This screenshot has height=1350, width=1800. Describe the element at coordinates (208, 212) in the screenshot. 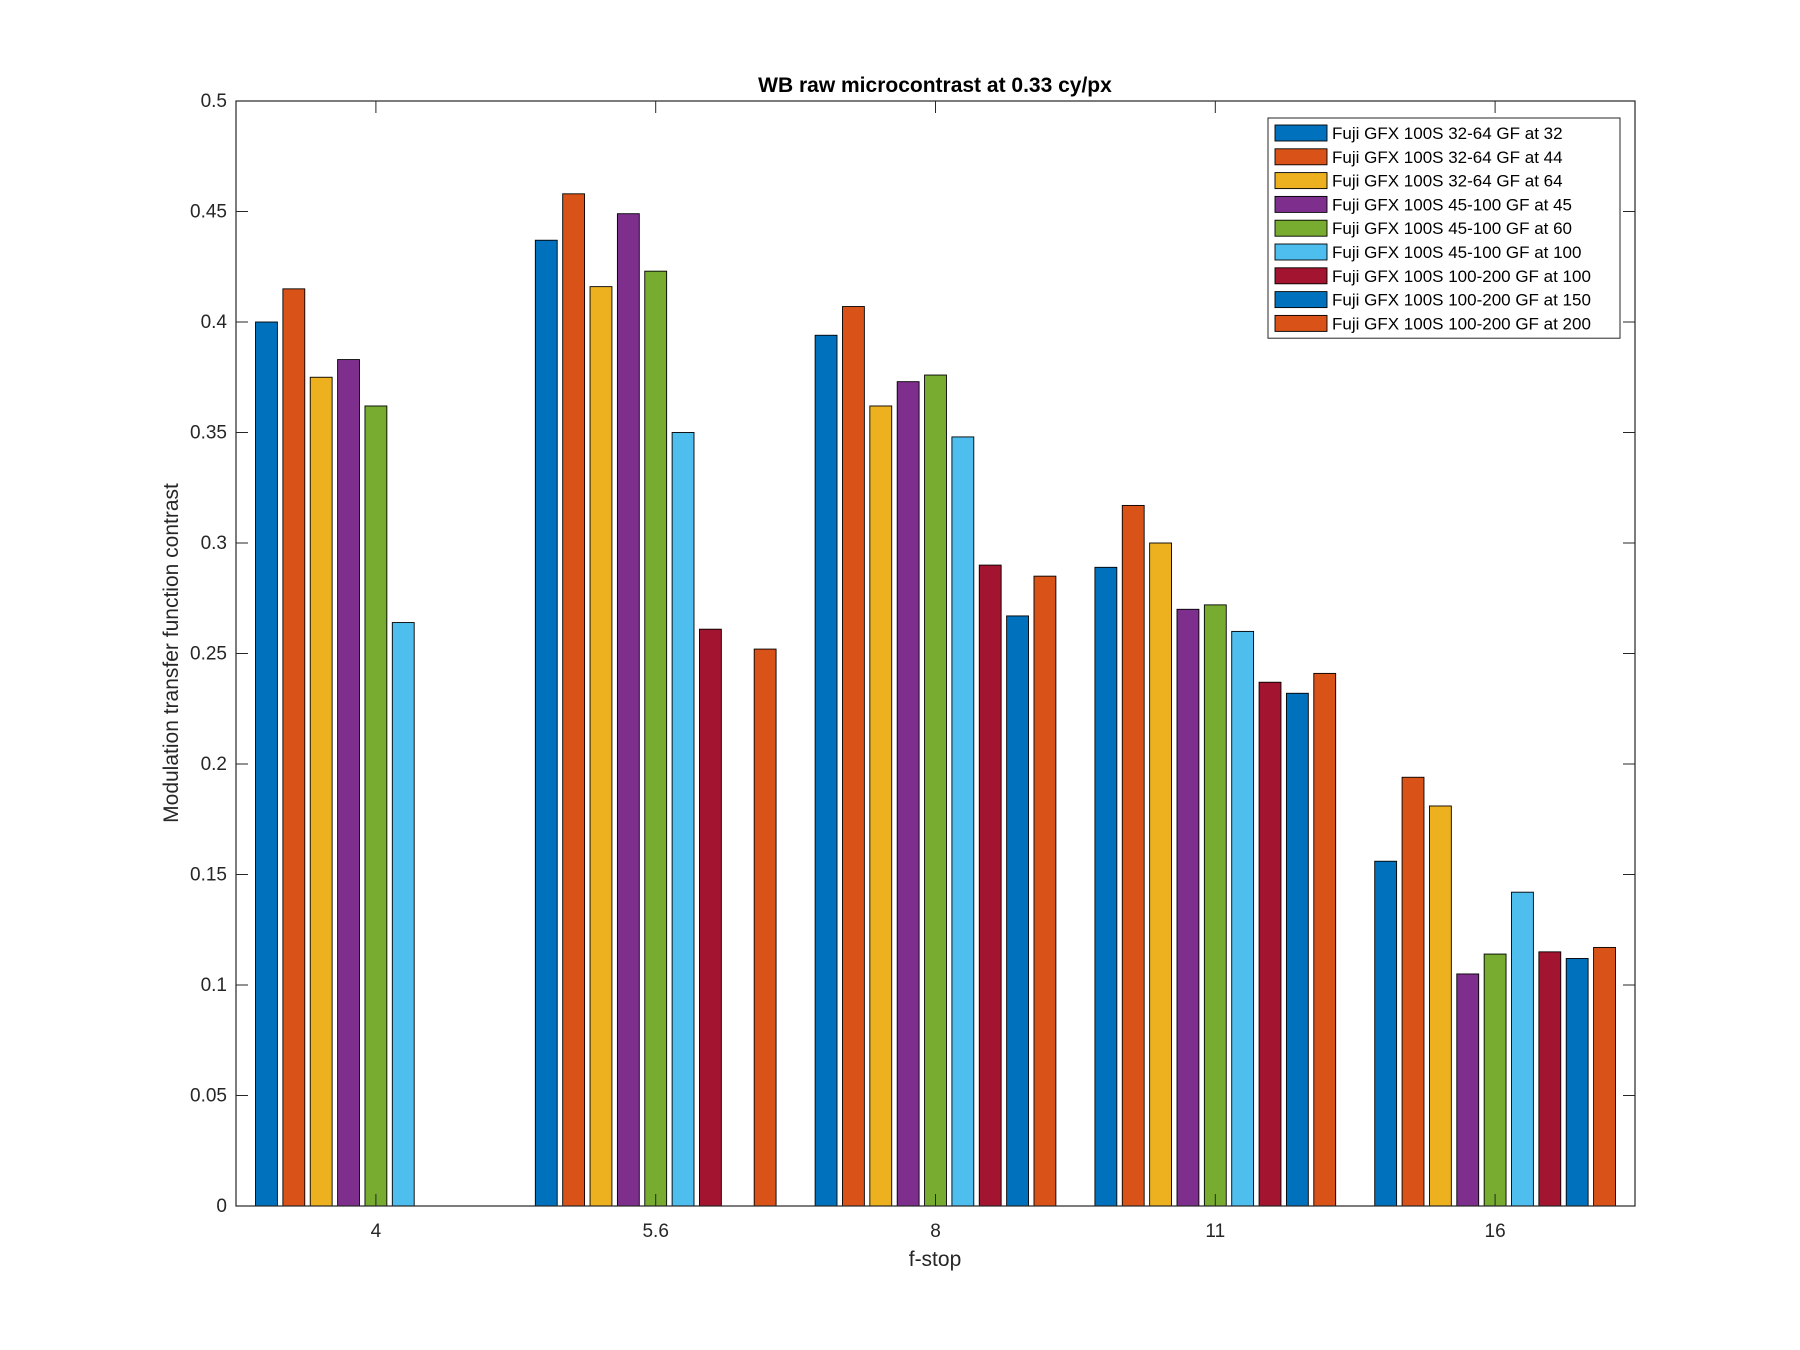

I see `y-tick-label: 0.45` at that location.